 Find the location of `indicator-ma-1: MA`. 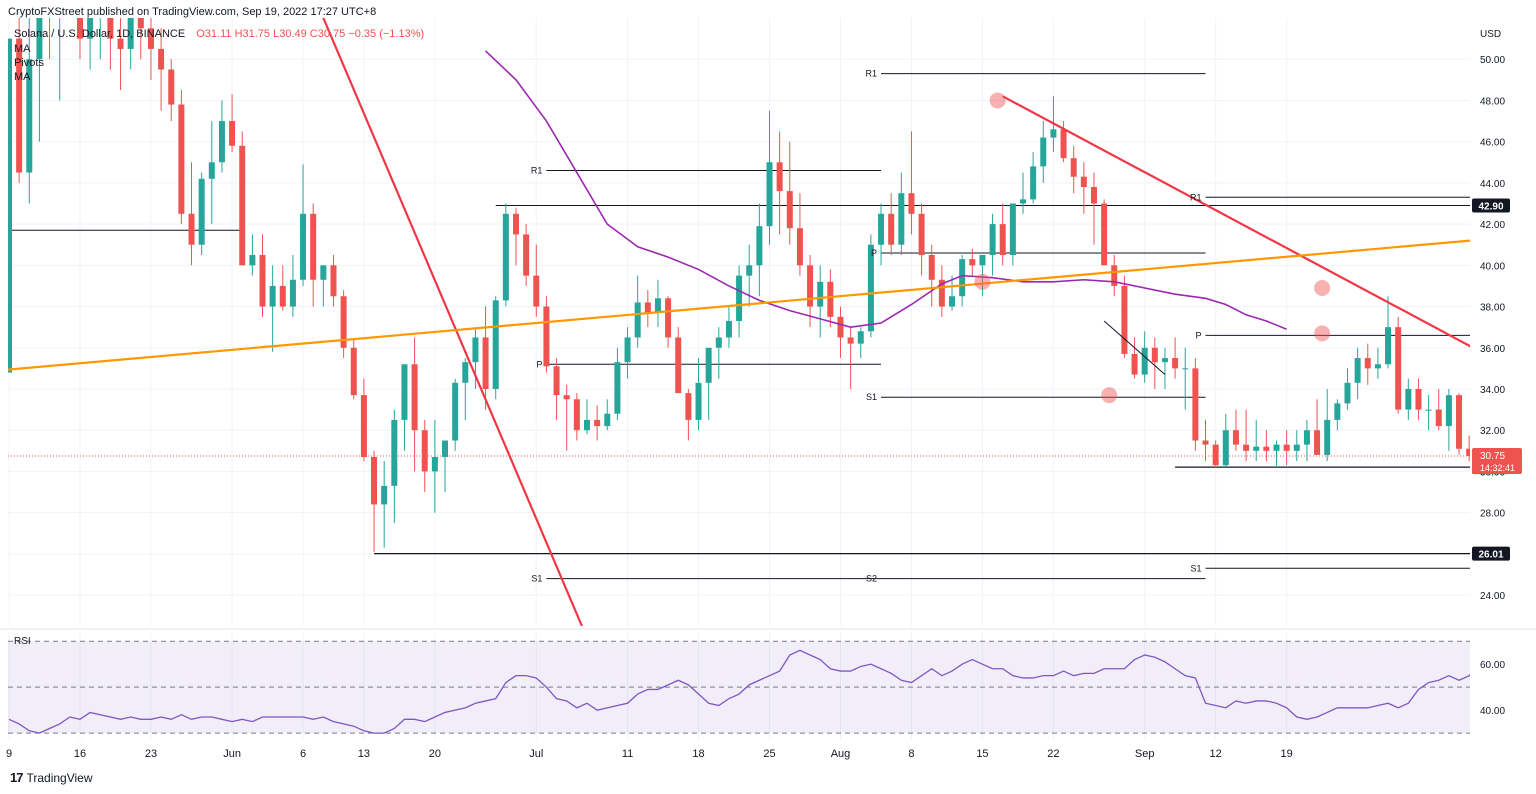

indicator-ma-1: MA is located at coordinates (22, 49).